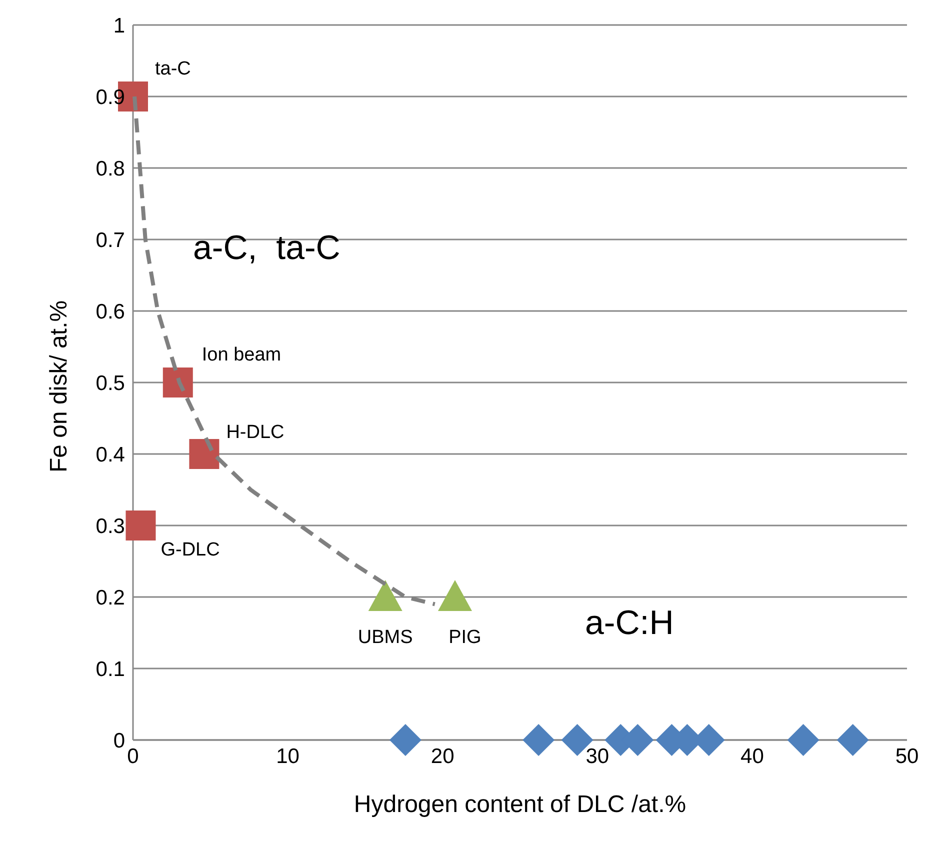 The height and width of the screenshot is (852, 931). What do you see at coordinates (629, 623) in the screenshot?
I see `annotation: a-C:H` at bounding box center [629, 623].